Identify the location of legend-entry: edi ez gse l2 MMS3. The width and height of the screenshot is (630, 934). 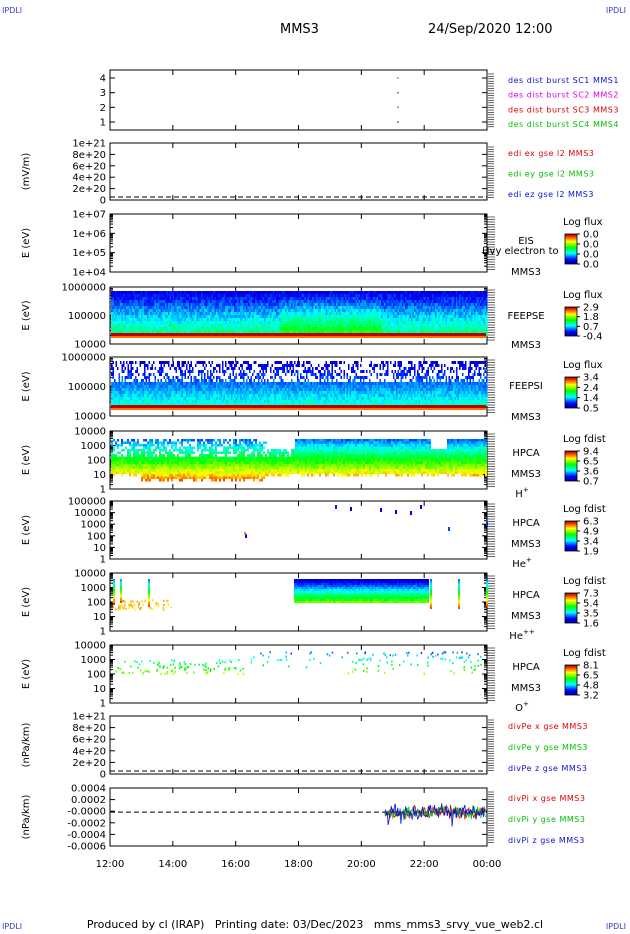
(551, 194).